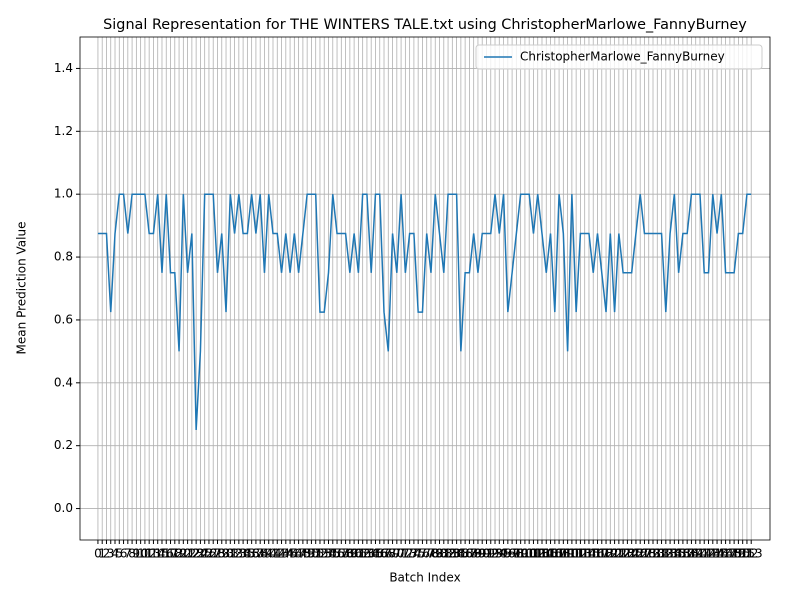  What do you see at coordinates (107, 554) in the screenshot?
I see `x-tick-label: 2` at bounding box center [107, 554].